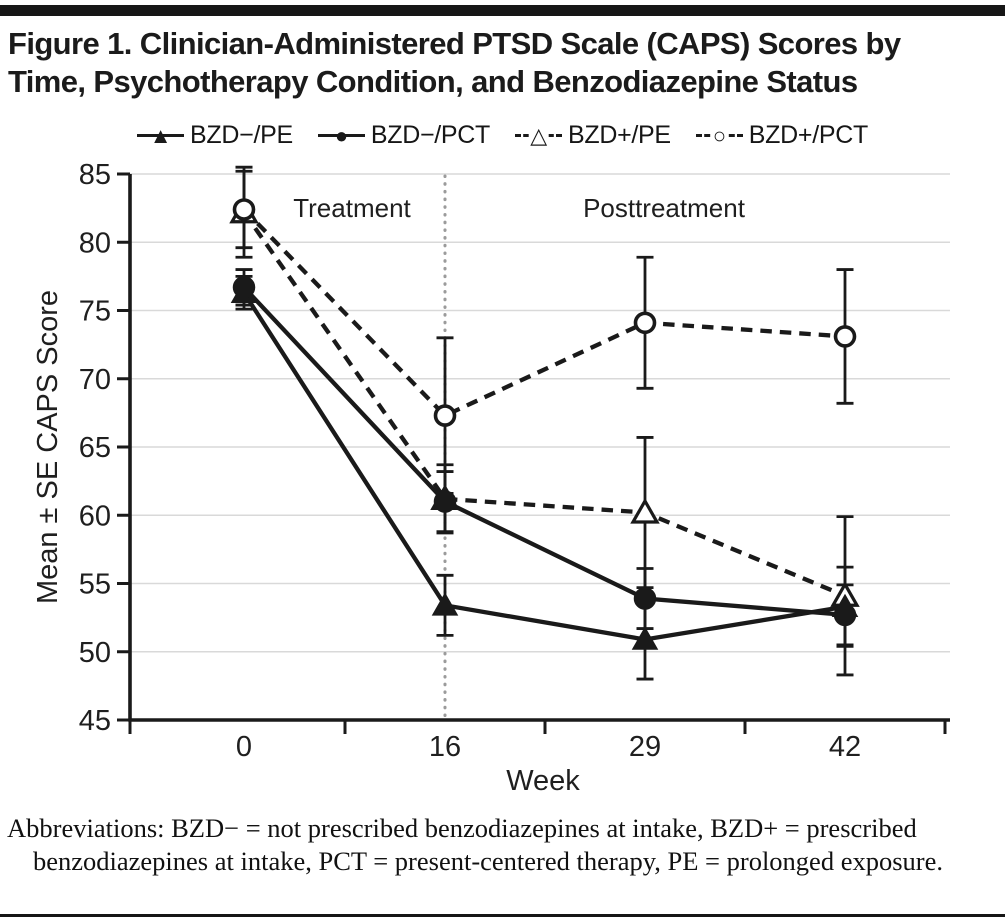 The image size is (1005, 922). Describe the element at coordinates (95, 243) in the screenshot. I see `y-tick-label: 80` at that location.